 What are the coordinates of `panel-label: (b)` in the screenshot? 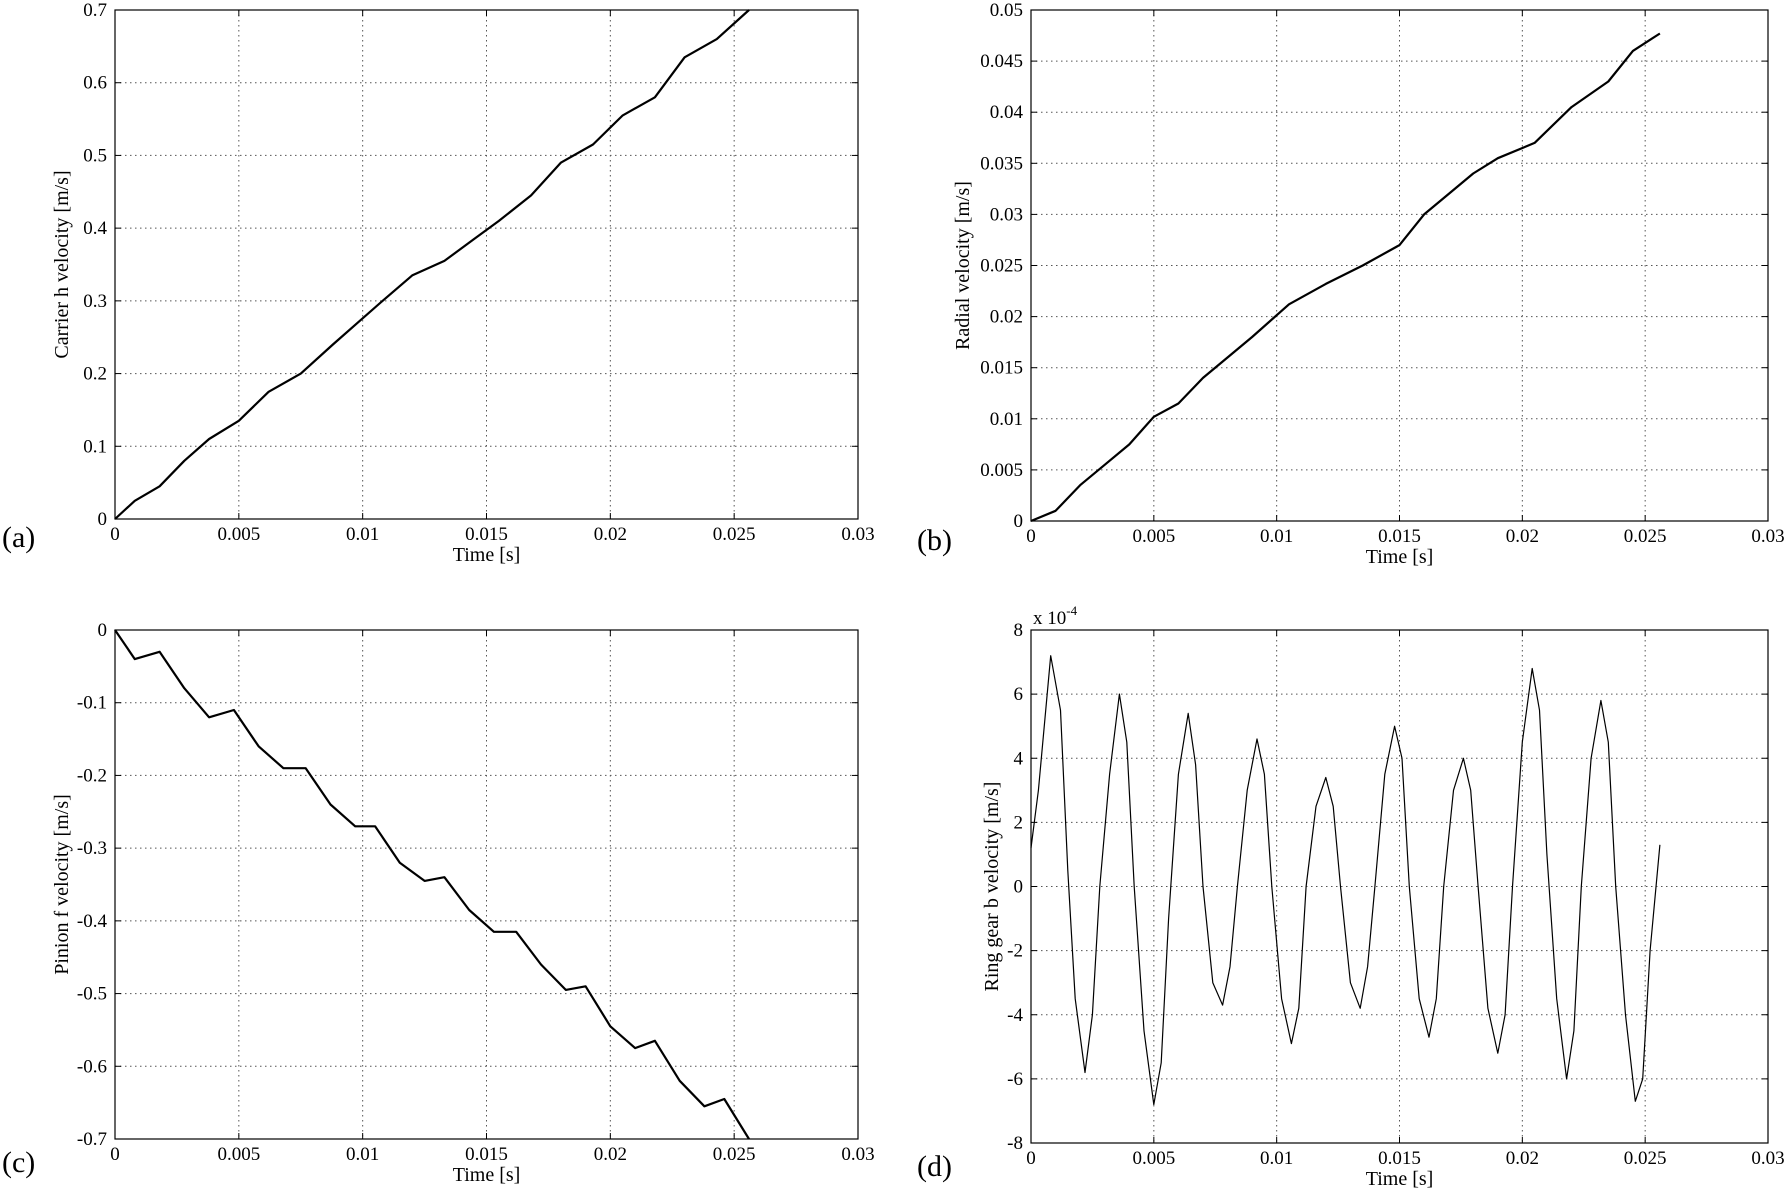 It's located at (934, 540).